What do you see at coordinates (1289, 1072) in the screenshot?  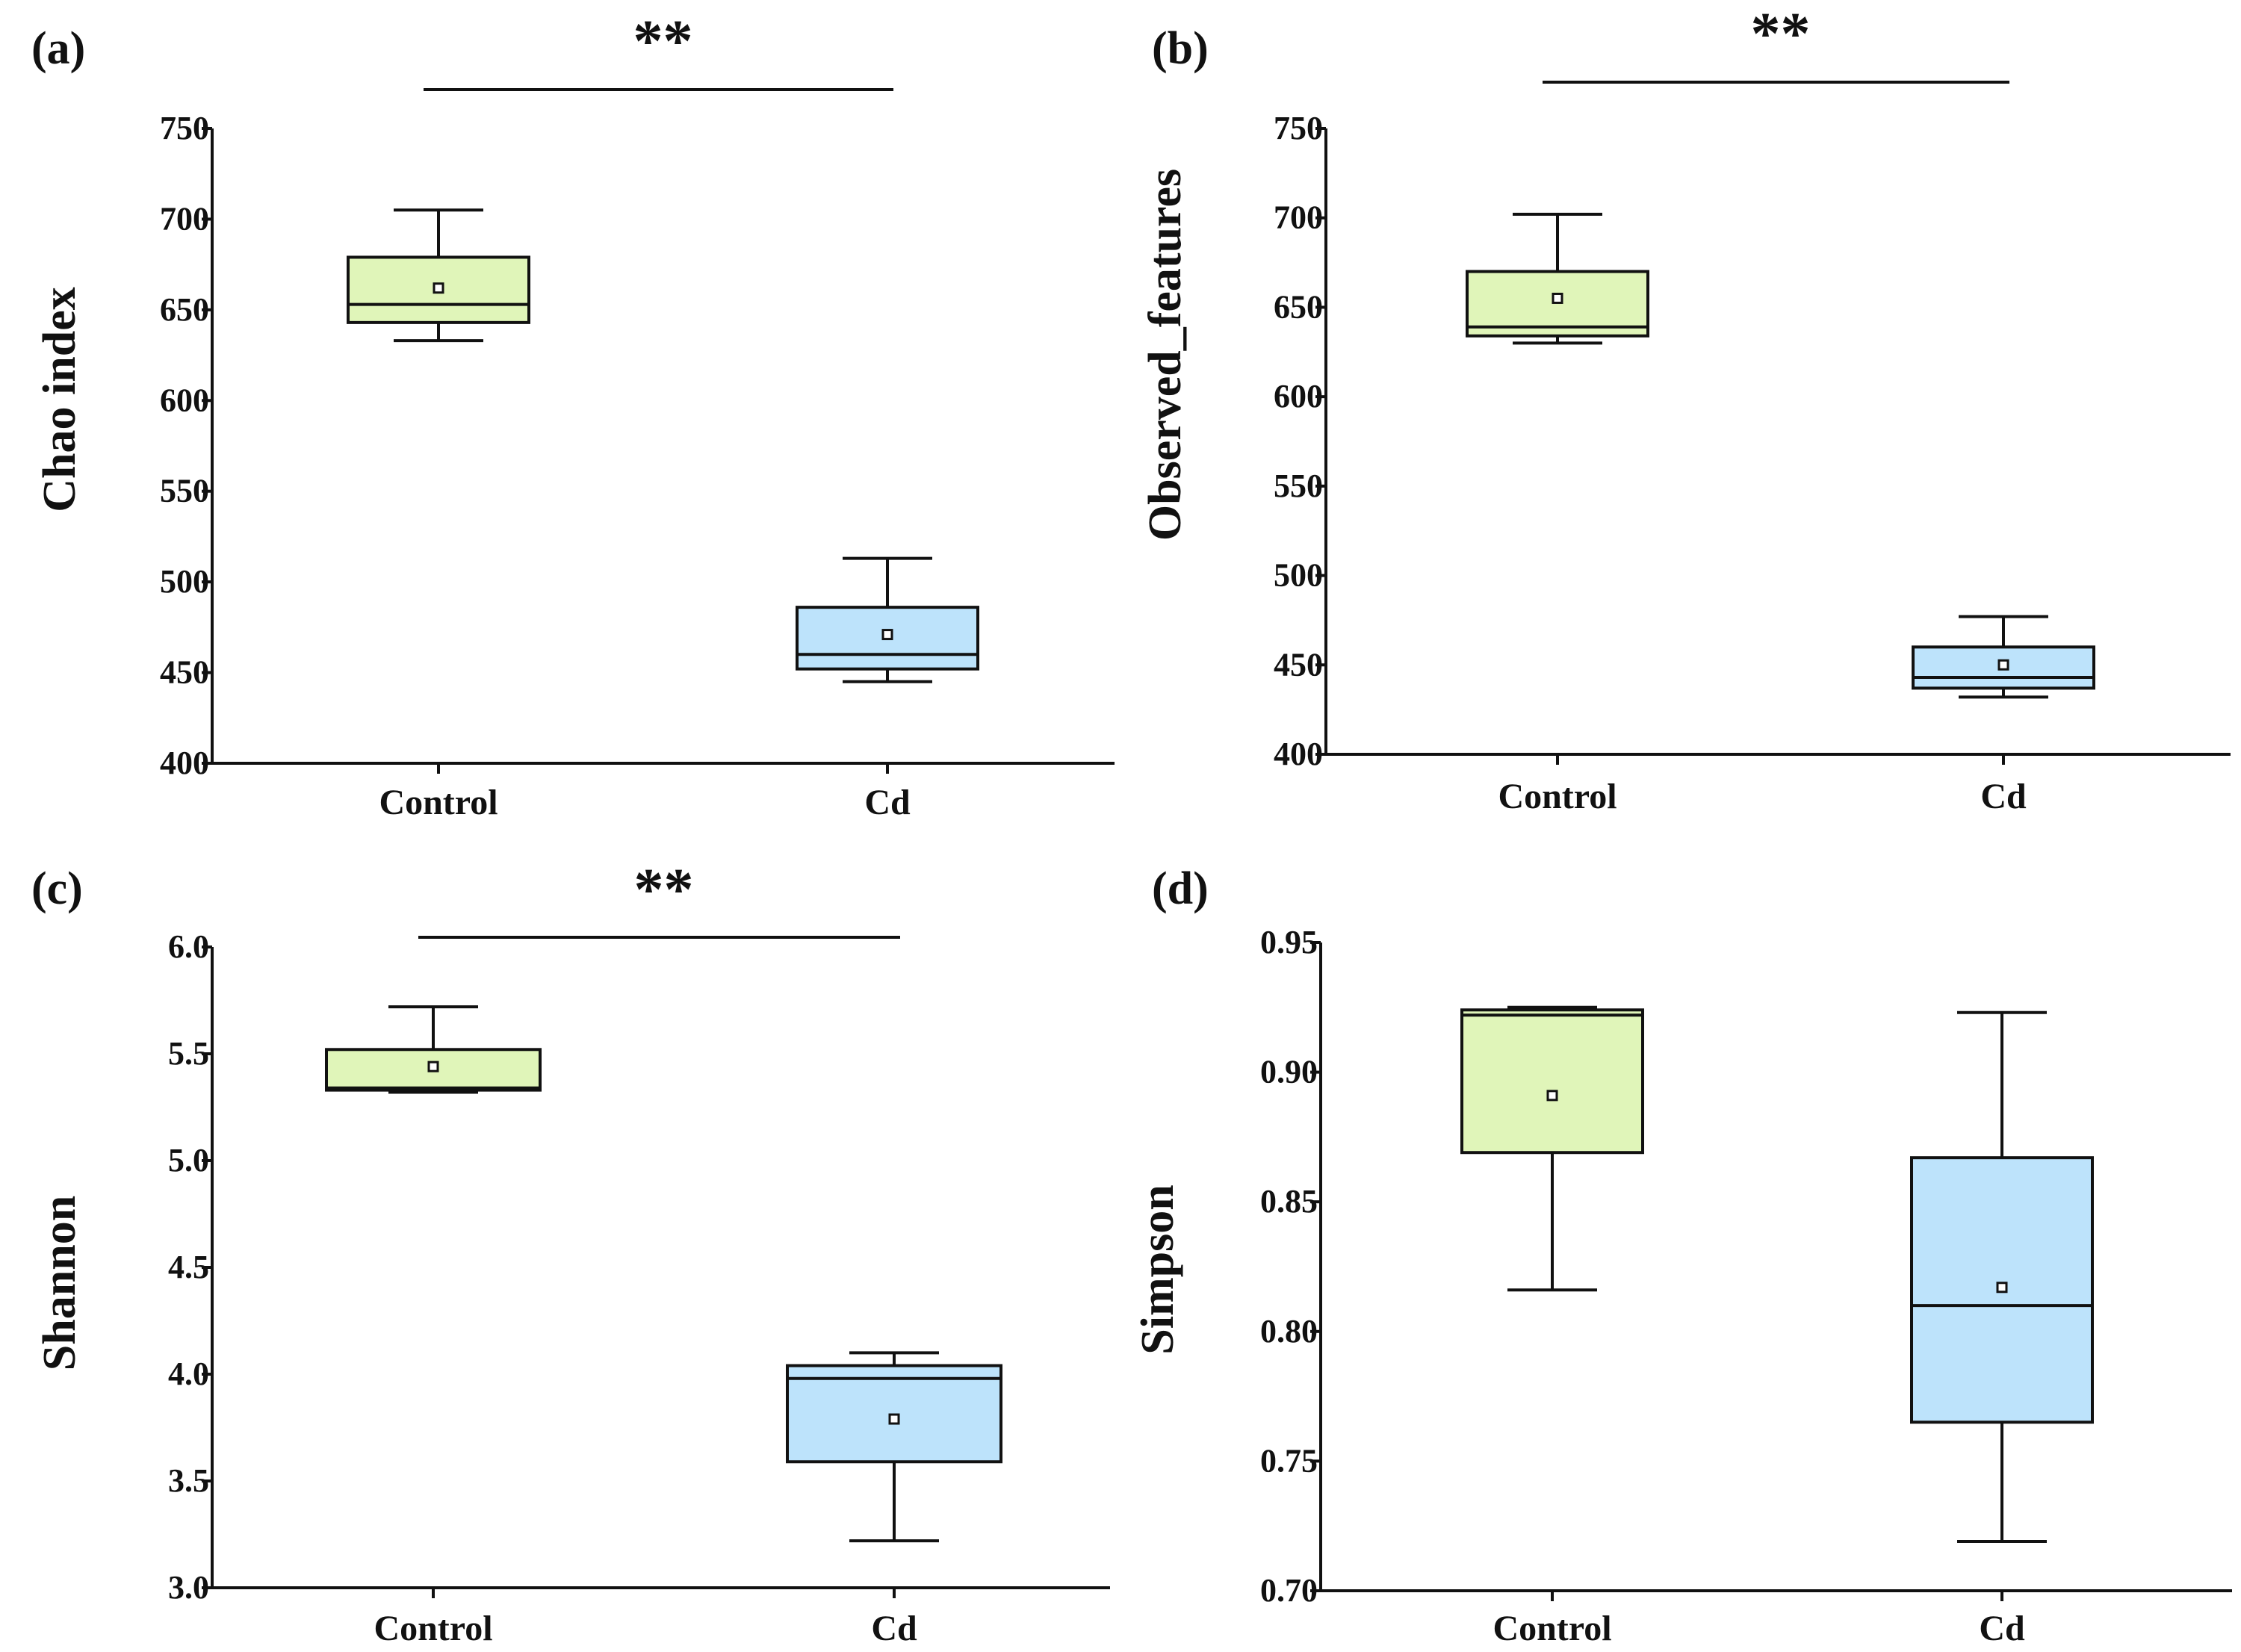 I see `y-tick-label: 0.90` at bounding box center [1289, 1072].